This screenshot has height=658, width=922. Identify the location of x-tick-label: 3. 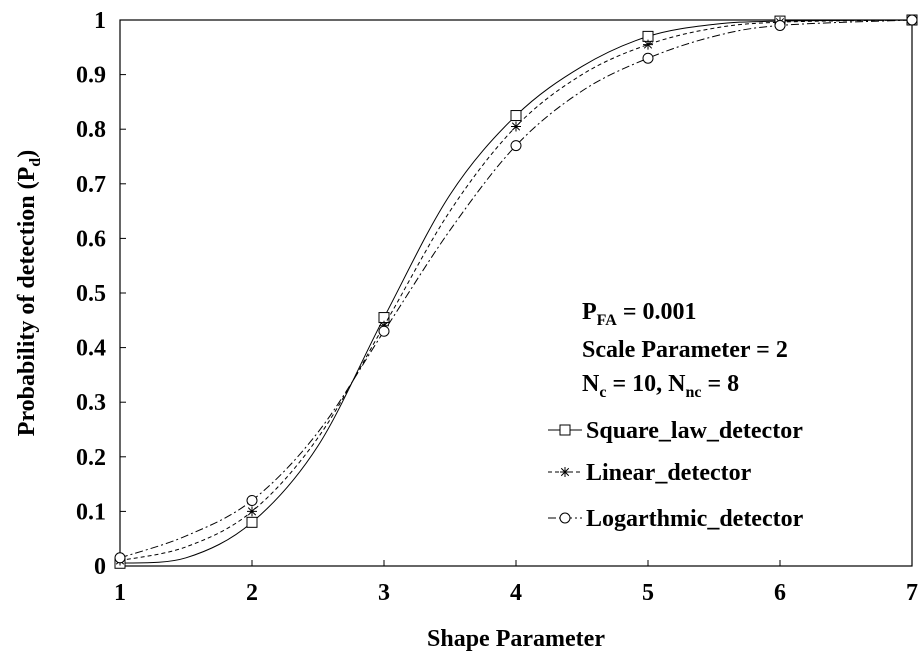
(384, 593).